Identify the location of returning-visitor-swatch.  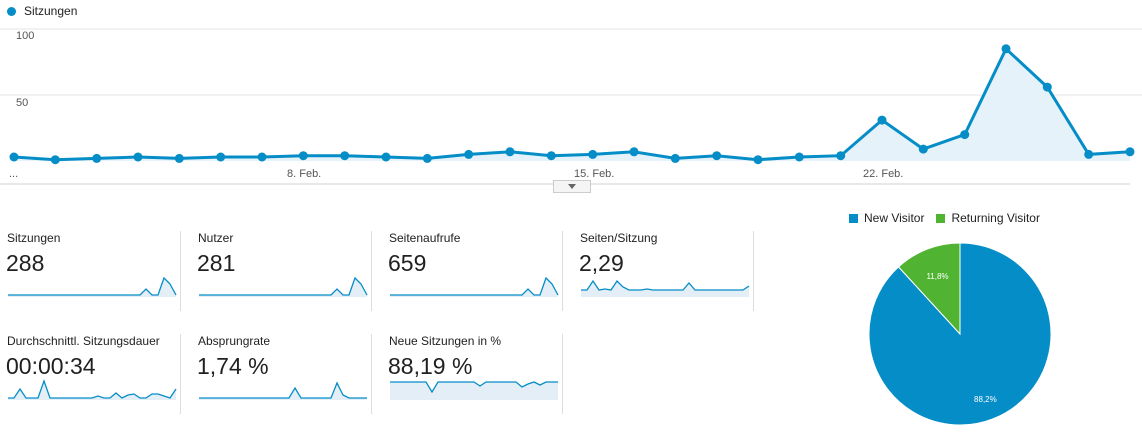
(941, 218).